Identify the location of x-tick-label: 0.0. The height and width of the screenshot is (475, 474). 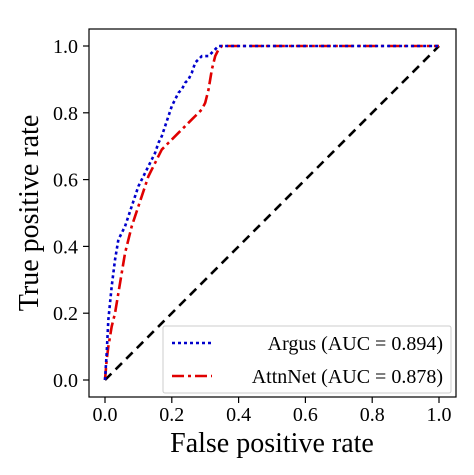
(105, 415).